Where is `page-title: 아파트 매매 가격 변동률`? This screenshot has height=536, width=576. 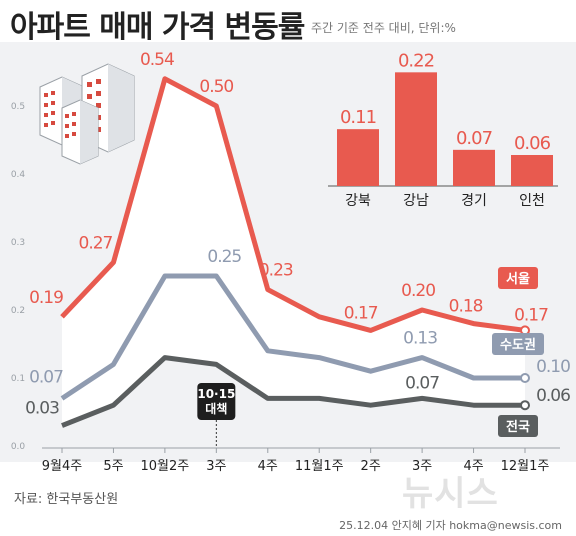 page-title: 아파트 매매 가격 변동률 is located at coordinates (157, 27).